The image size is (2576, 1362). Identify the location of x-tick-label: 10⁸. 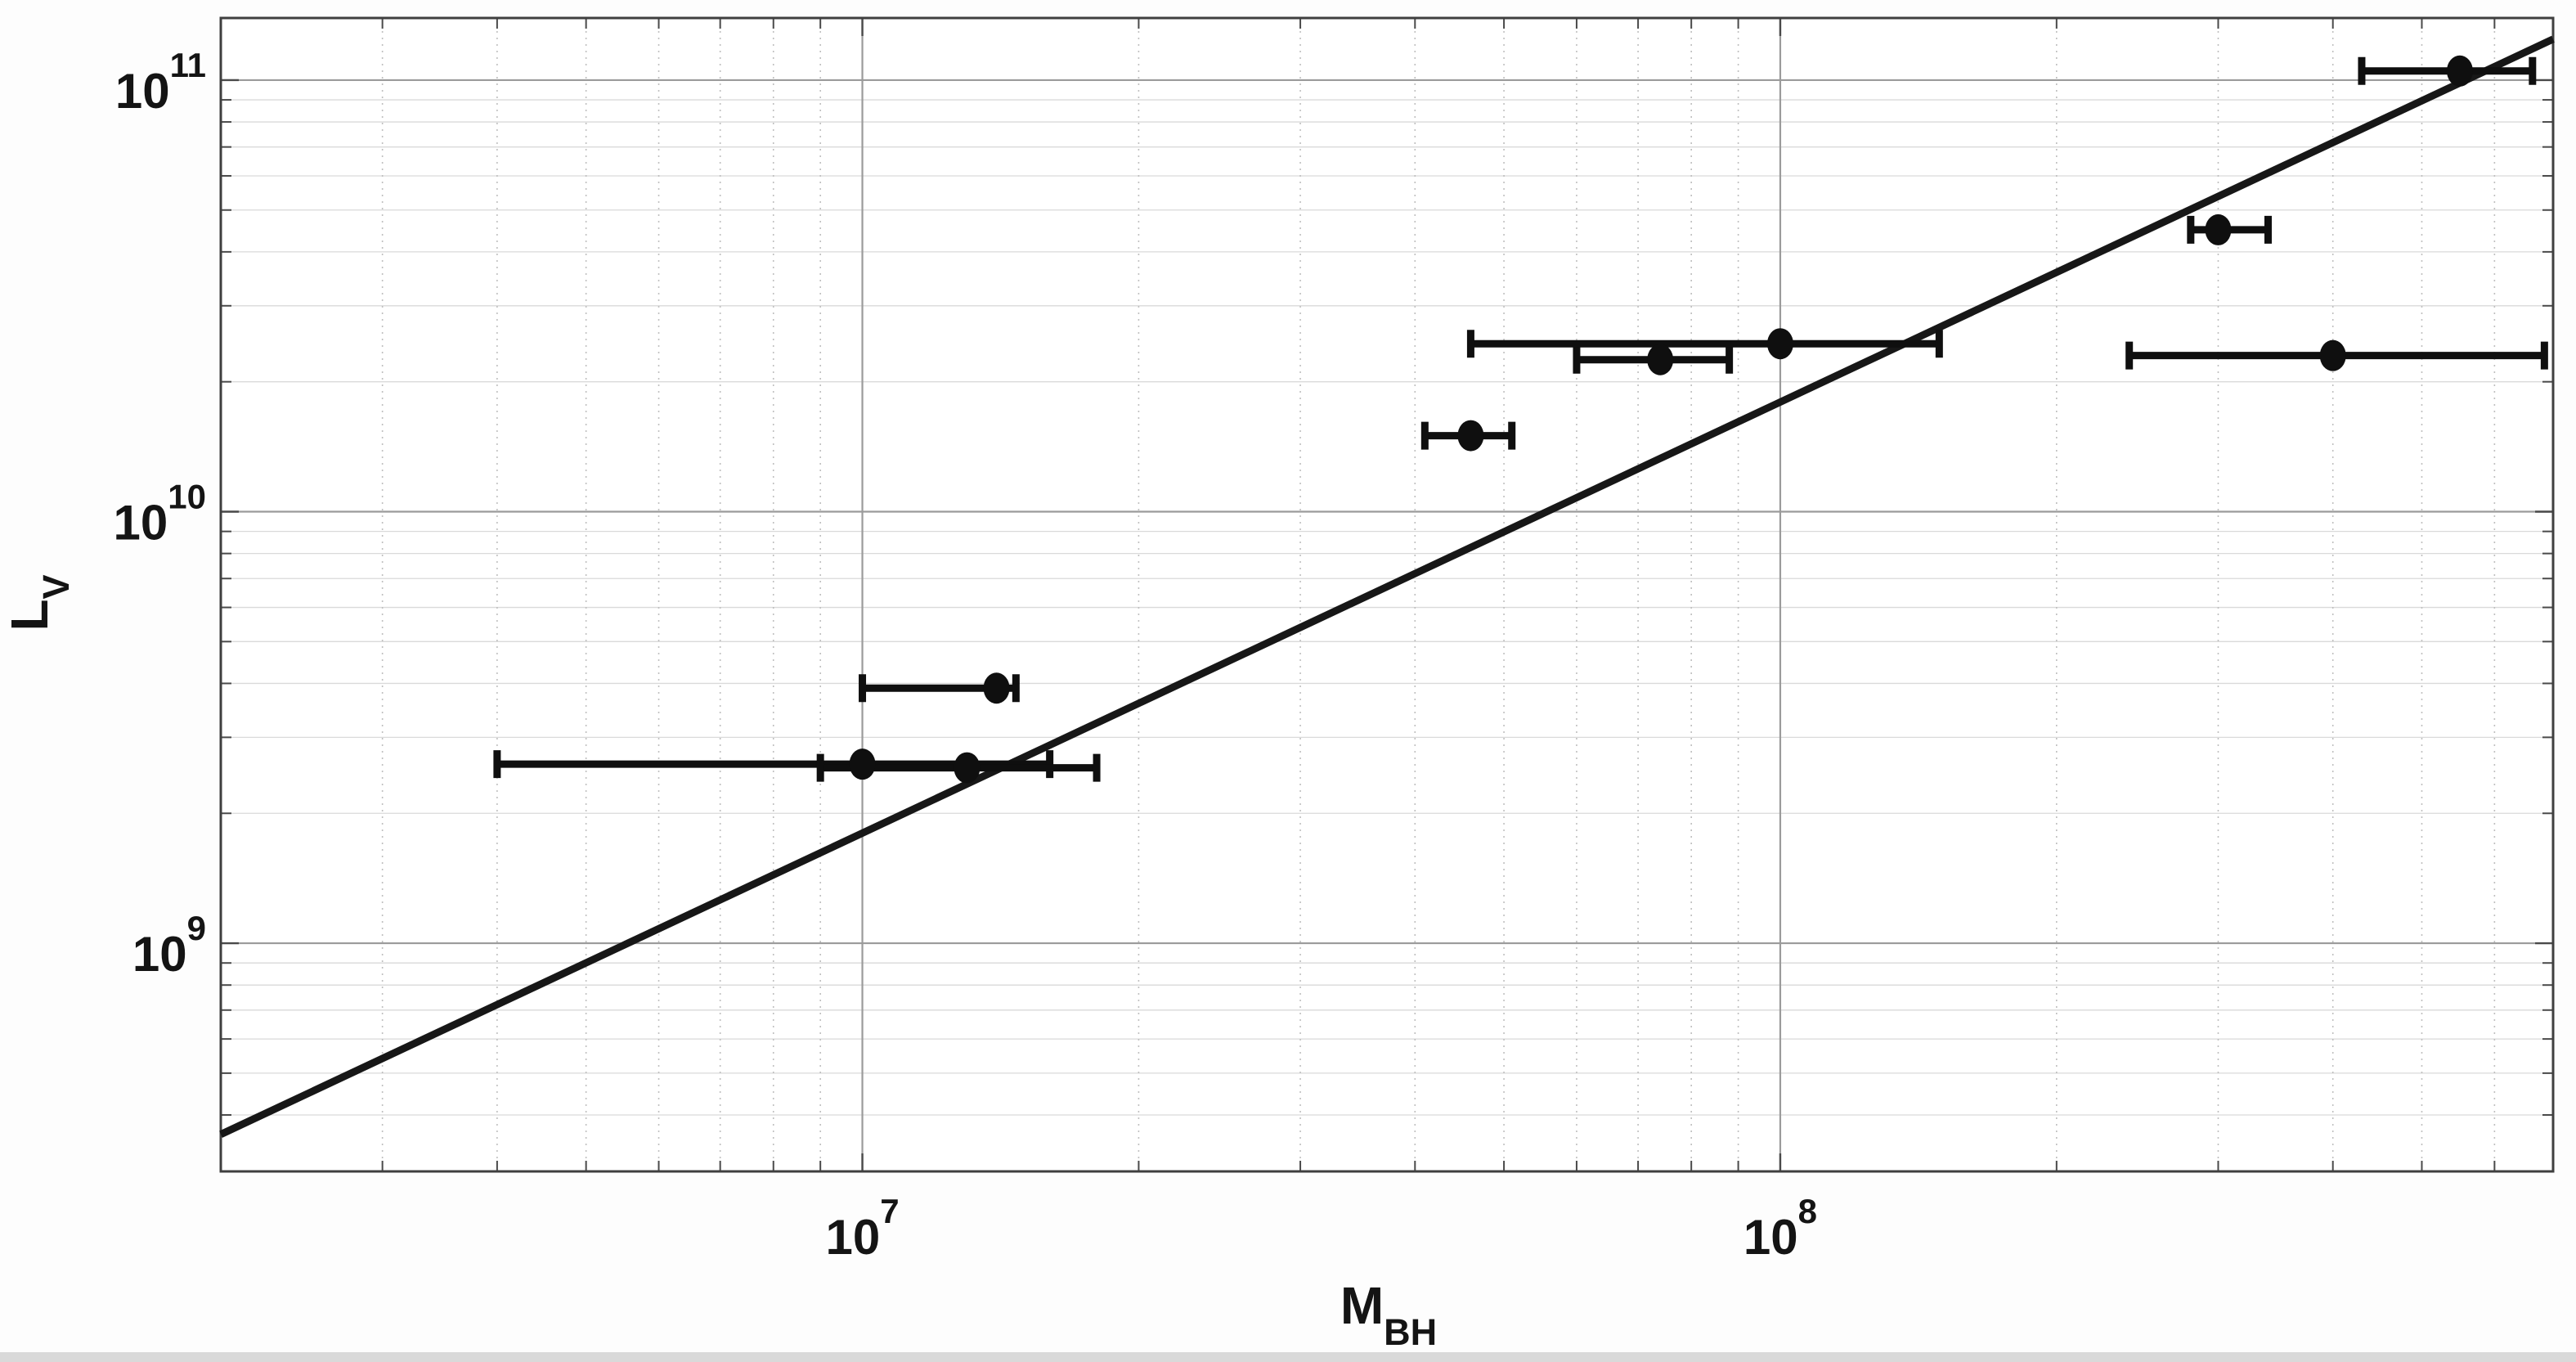
(1781, 1228).